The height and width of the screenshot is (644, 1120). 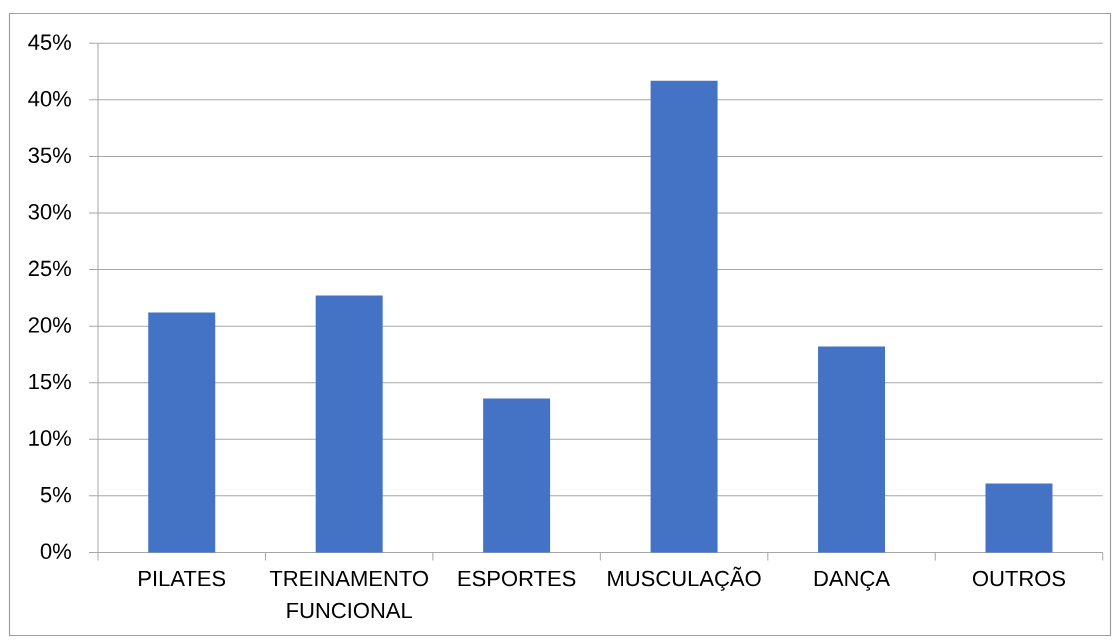 I want to click on x-tick-label: PILATES, so click(x=182, y=578).